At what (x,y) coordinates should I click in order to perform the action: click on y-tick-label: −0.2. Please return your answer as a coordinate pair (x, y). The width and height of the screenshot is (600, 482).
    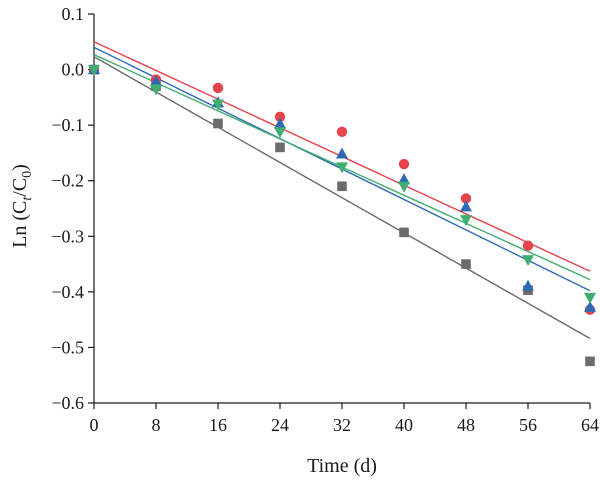
    Looking at the image, I should click on (67, 181).